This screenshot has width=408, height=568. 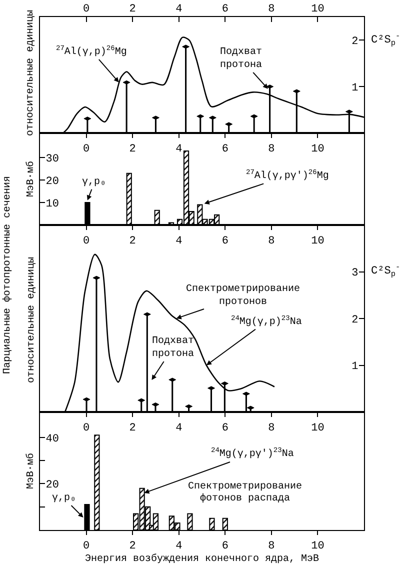 What do you see at coordinates (225, 149) in the screenshot?
I see `x2-tick-label: 6` at bounding box center [225, 149].